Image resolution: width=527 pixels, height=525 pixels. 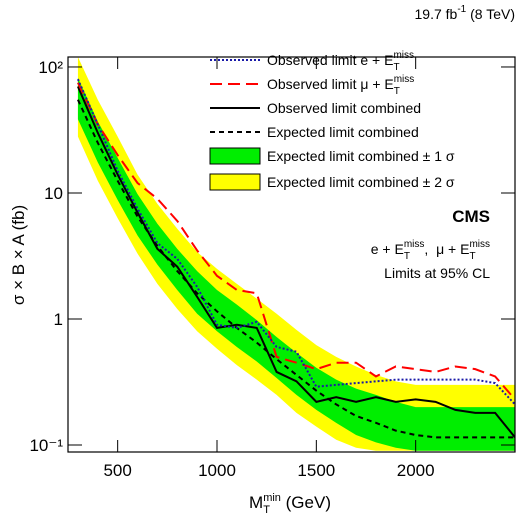 What do you see at coordinates (437, 273) in the screenshot?
I see `cl-label: Limits at 95% CL` at bounding box center [437, 273].